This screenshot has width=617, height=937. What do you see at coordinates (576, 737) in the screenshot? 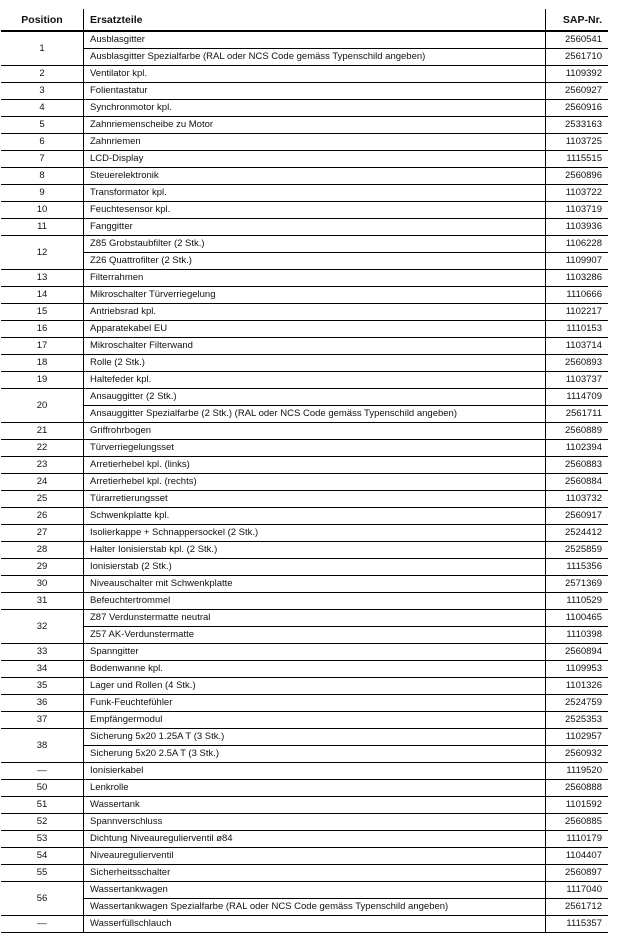
I see `sap-number-cell: 1102957` at bounding box center [576, 737].